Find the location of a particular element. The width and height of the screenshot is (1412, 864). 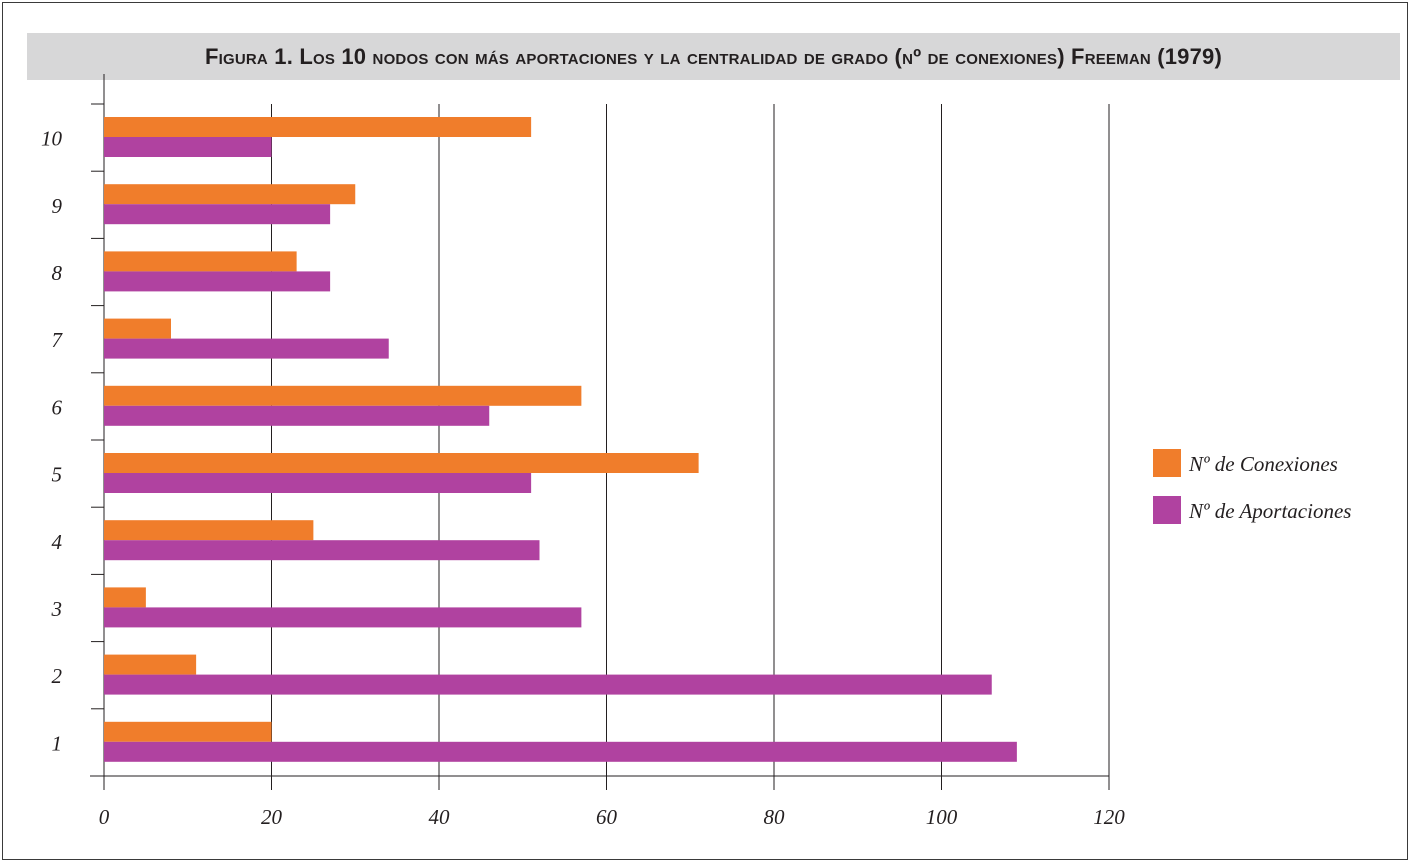

y-tick-label: 10 is located at coordinates (52, 139).